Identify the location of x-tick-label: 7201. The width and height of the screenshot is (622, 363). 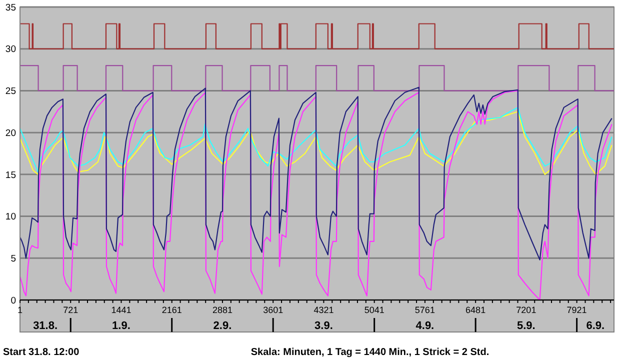
(526, 310).